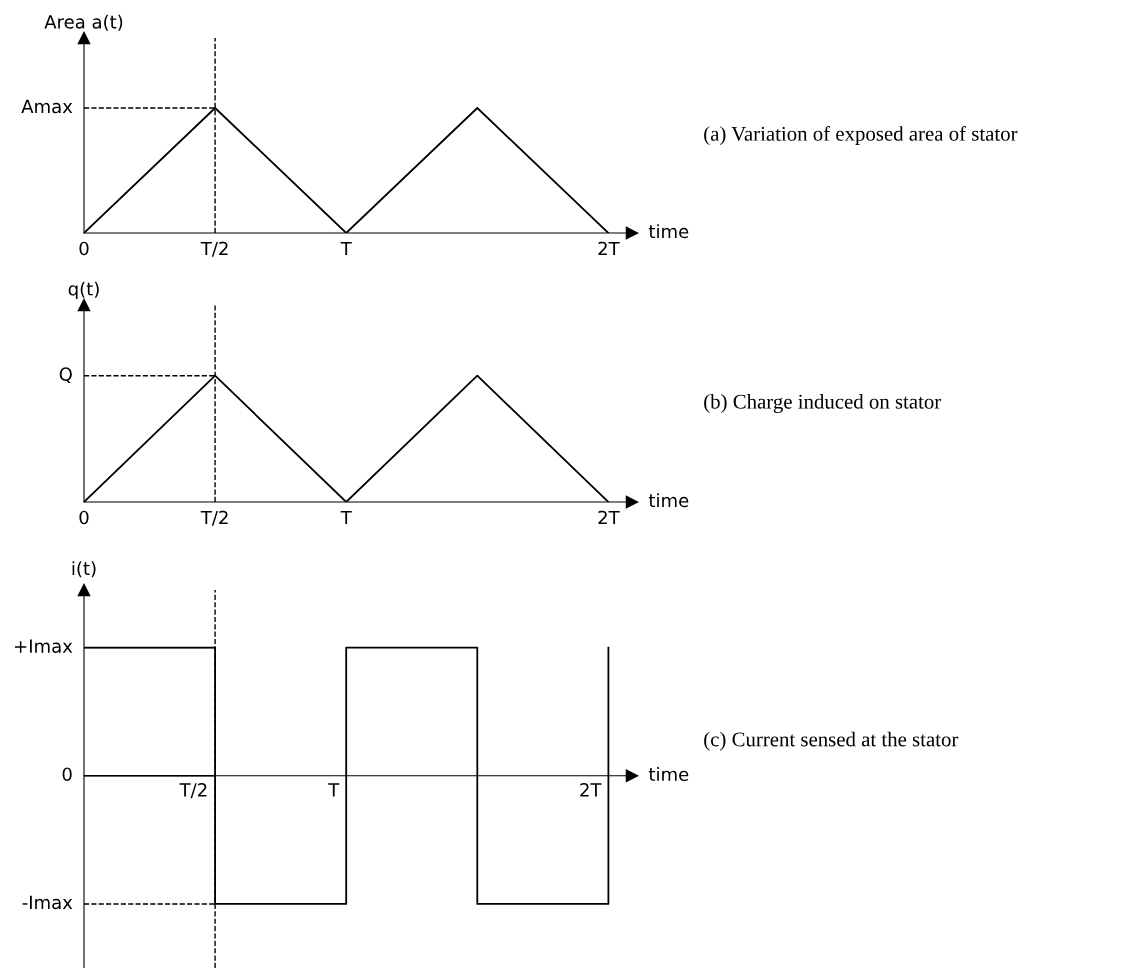 Image resolution: width=1141 pixels, height=968 pixels. Describe the element at coordinates (83, 290) in the screenshot. I see `y-axis-title: q(t)` at that location.